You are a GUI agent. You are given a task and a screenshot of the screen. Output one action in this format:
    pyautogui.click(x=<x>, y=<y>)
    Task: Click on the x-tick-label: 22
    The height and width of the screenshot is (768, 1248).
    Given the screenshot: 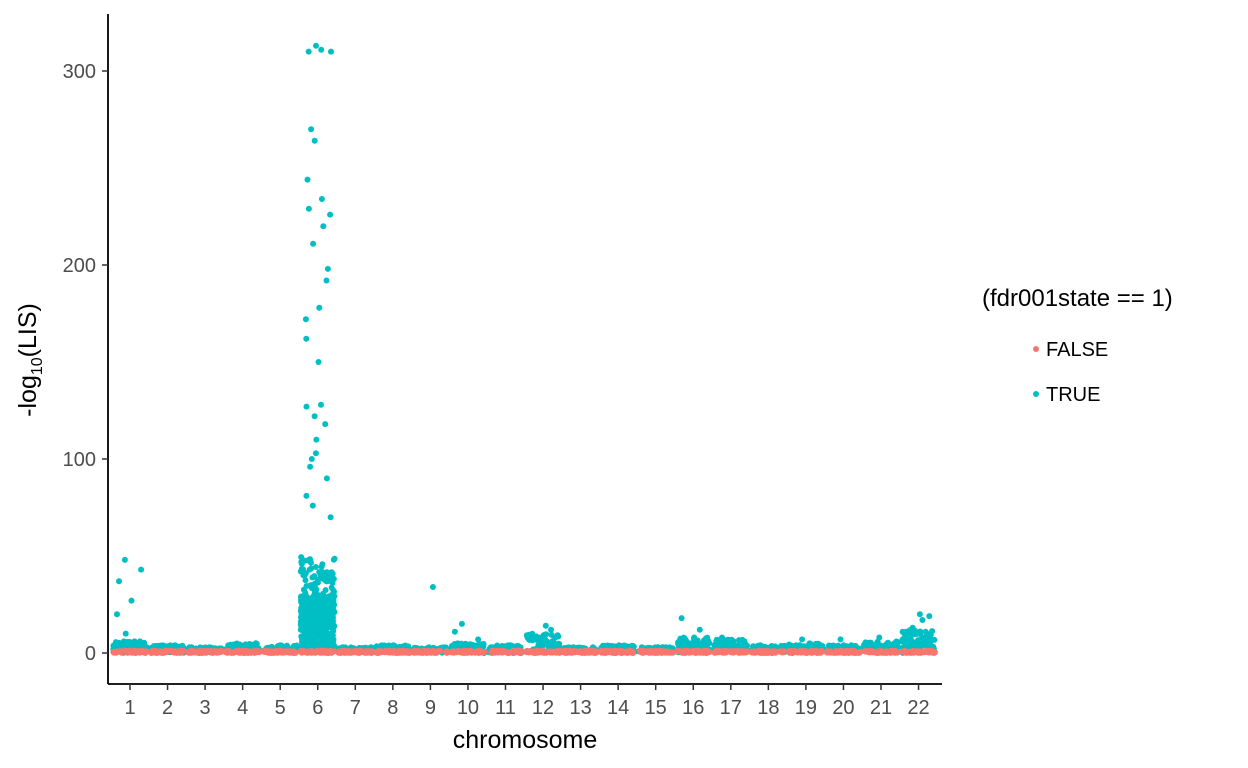 What is the action you would take?
    pyautogui.click(x=918, y=708)
    